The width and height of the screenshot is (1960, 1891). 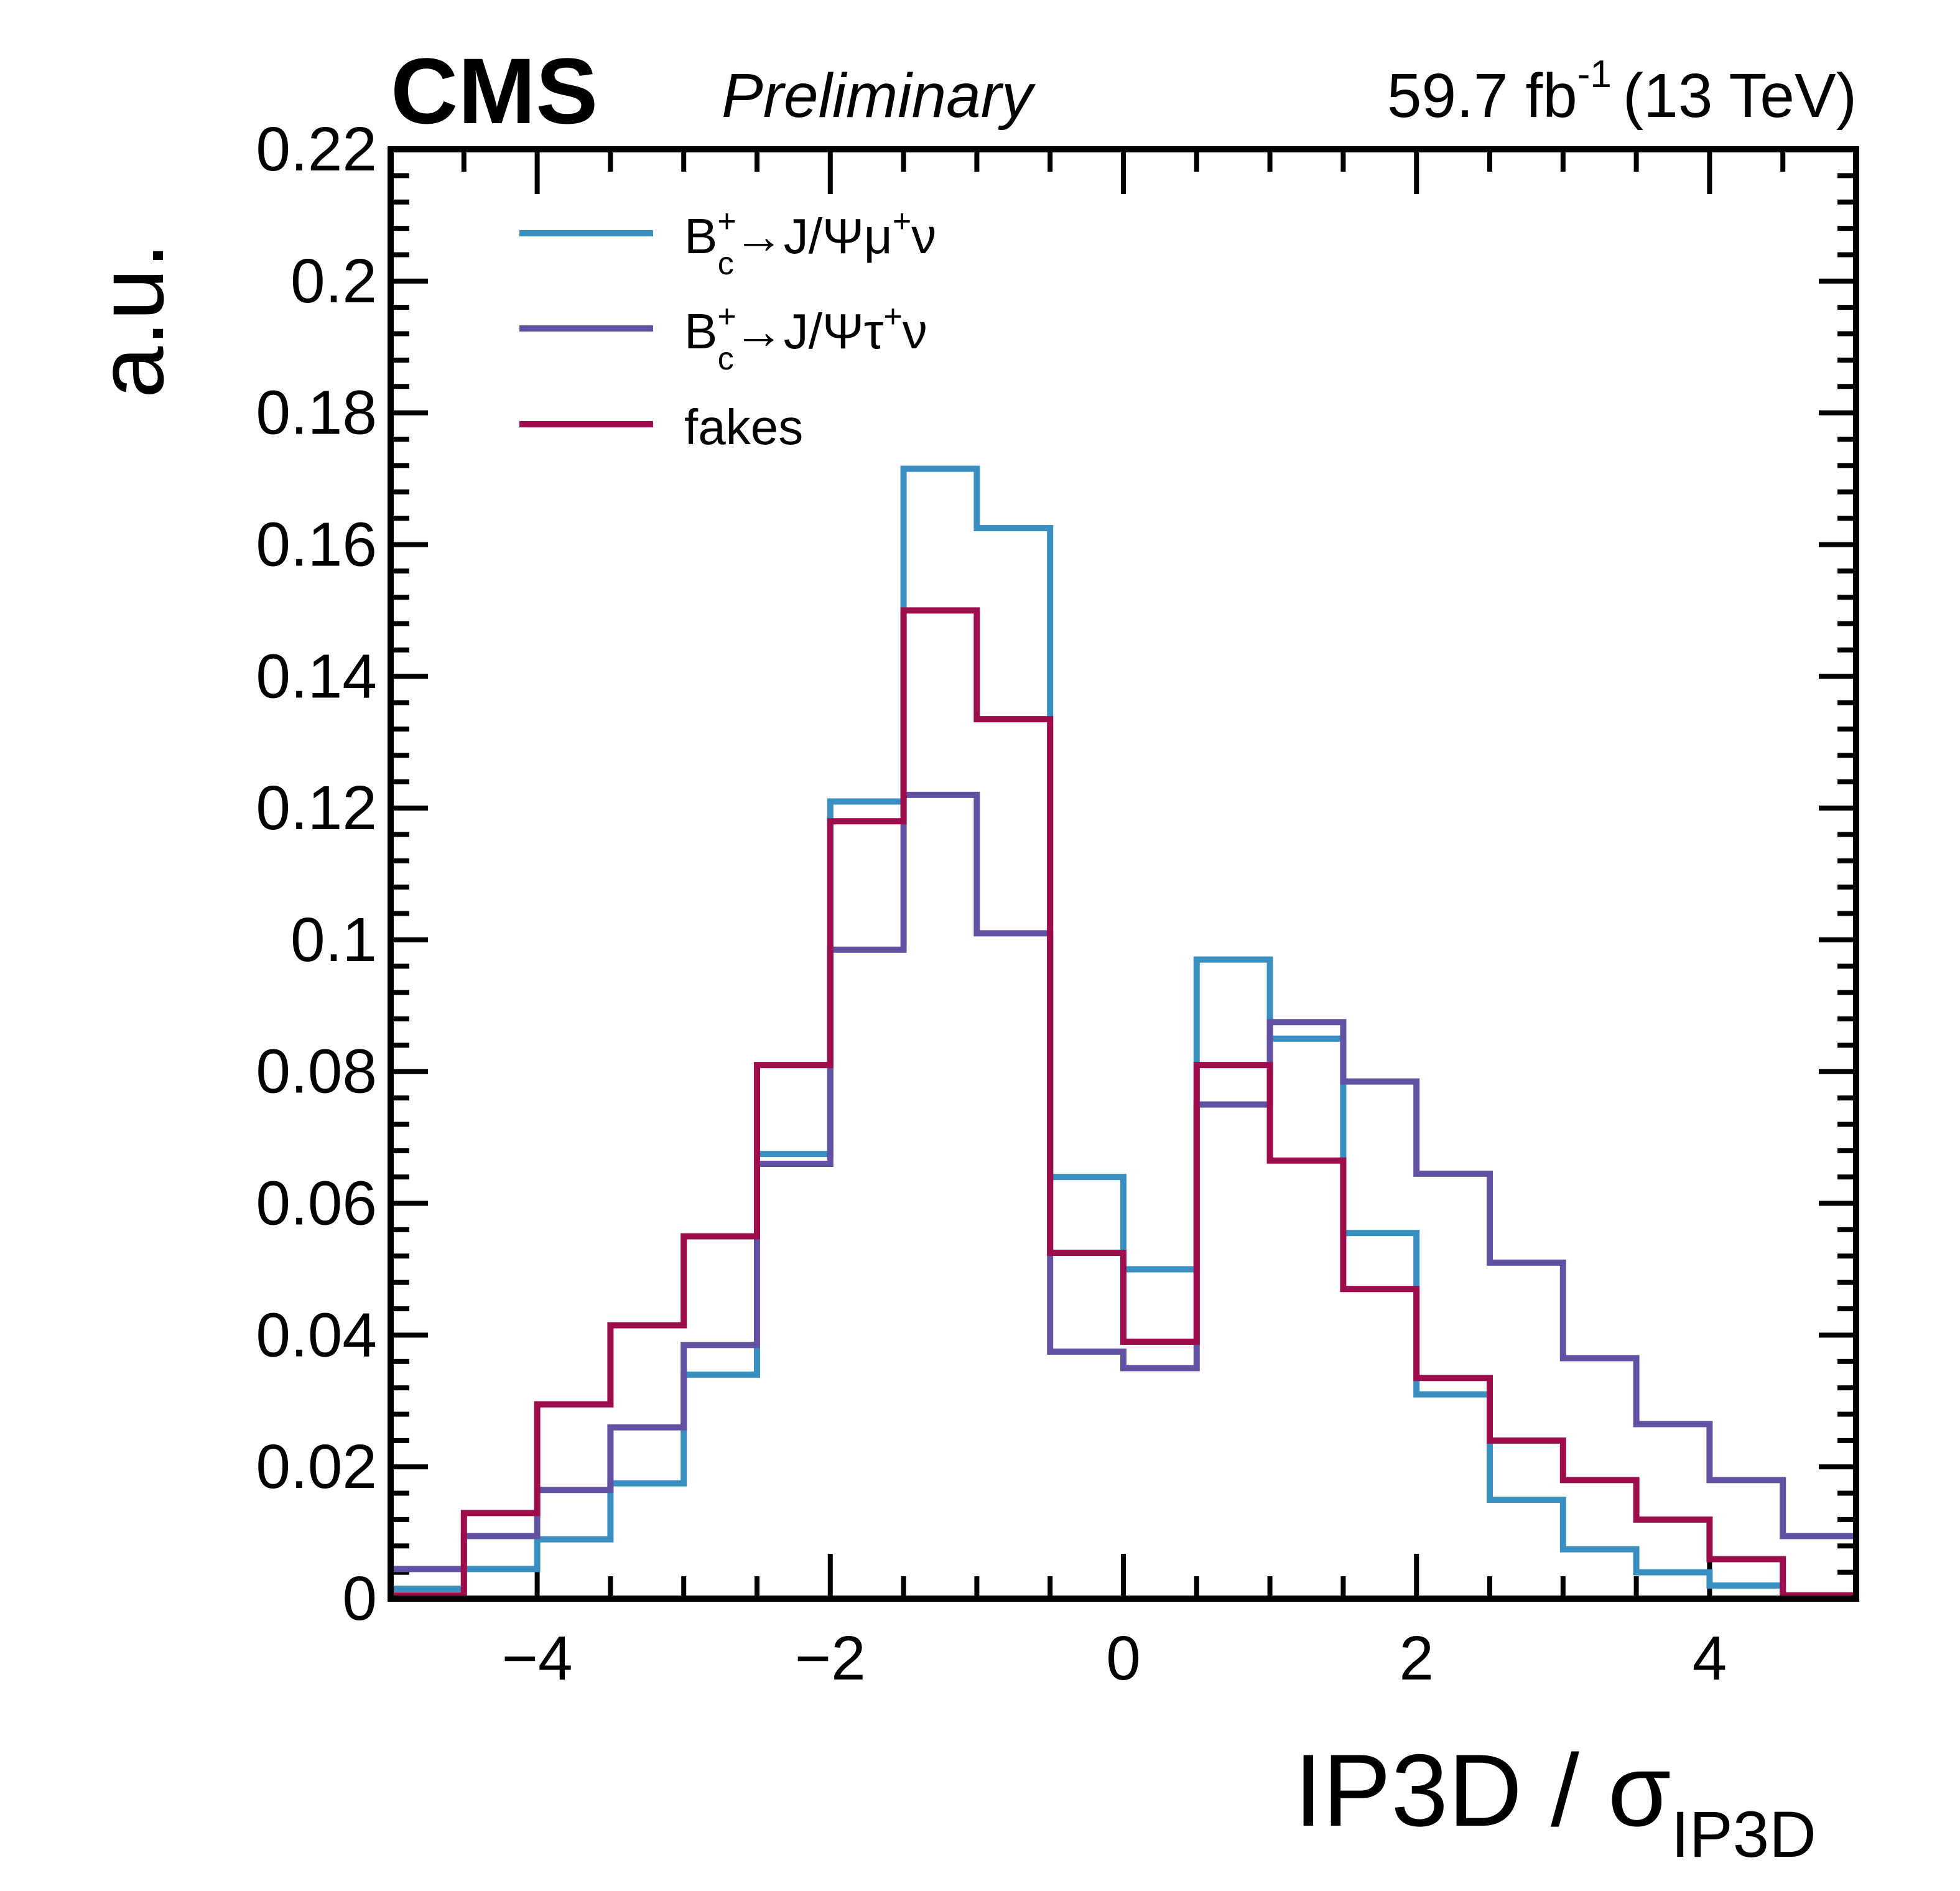 What do you see at coordinates (316, 149) in the screenshot?
I see `y-tick-label: 0.22` at bounding box center [316, 149].